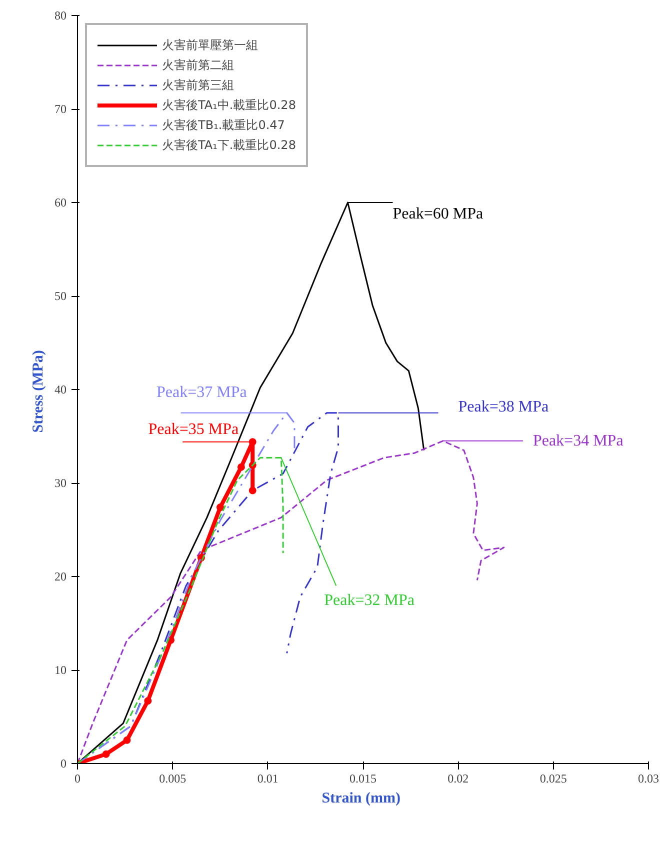 The width and height of the screenshot is (663, 866). I want to click on y-tick-label: 30, so click(60, 483).